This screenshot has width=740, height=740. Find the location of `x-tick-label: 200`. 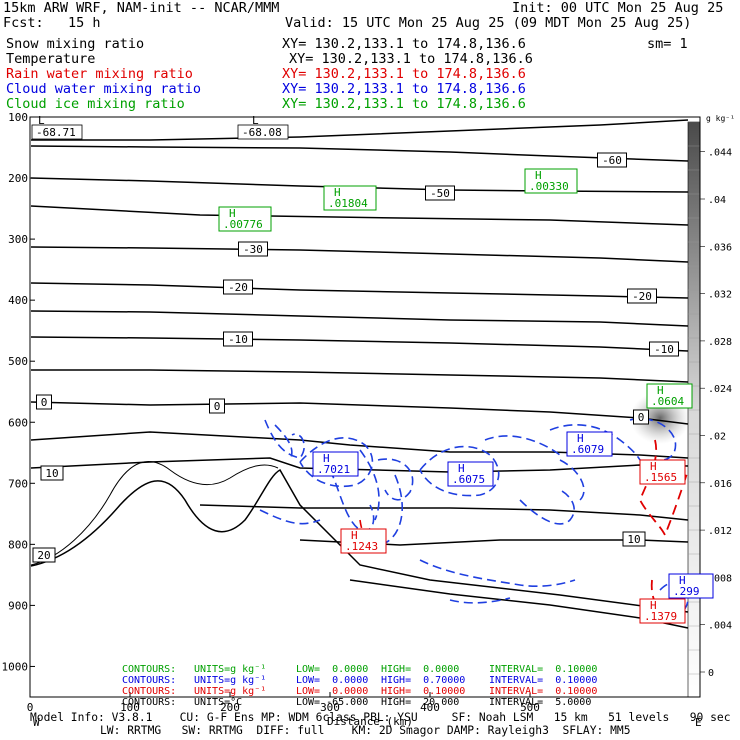

x-tick-label: 200 is located at coordinates (230, 707).